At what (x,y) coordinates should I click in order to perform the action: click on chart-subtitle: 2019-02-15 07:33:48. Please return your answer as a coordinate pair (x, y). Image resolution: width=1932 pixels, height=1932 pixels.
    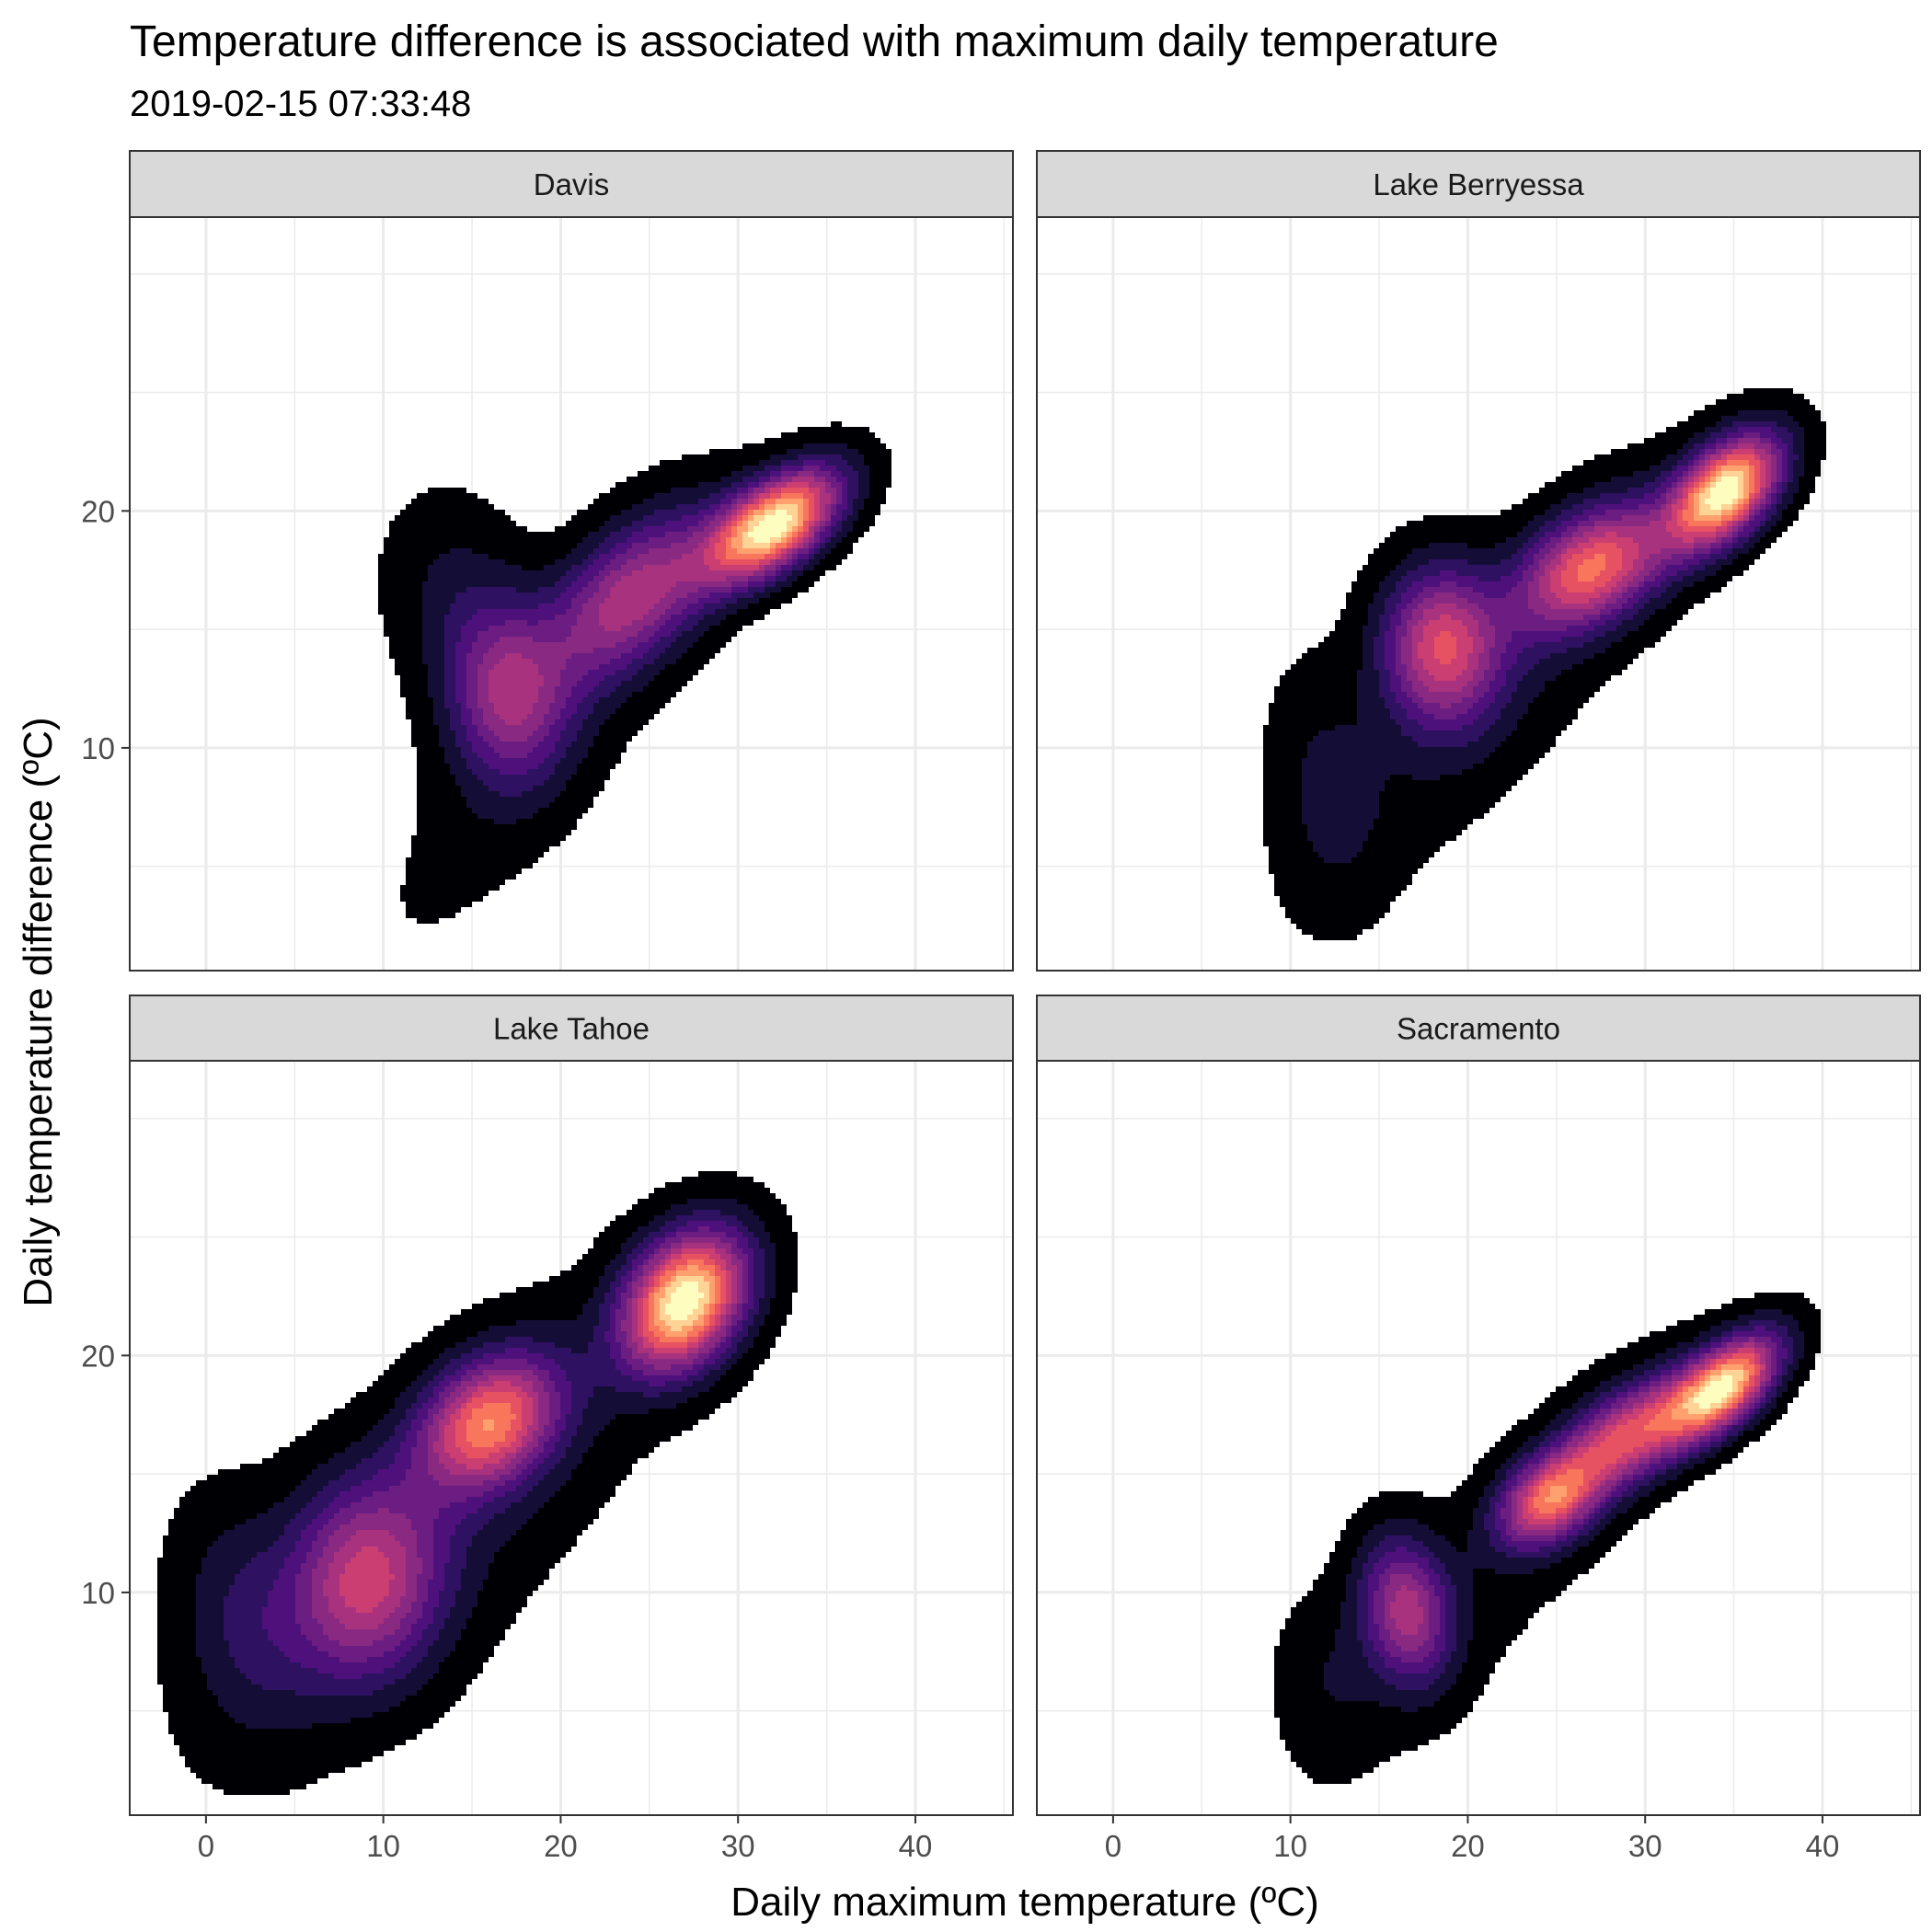
    Looking at the image, I should click on (300, 104).